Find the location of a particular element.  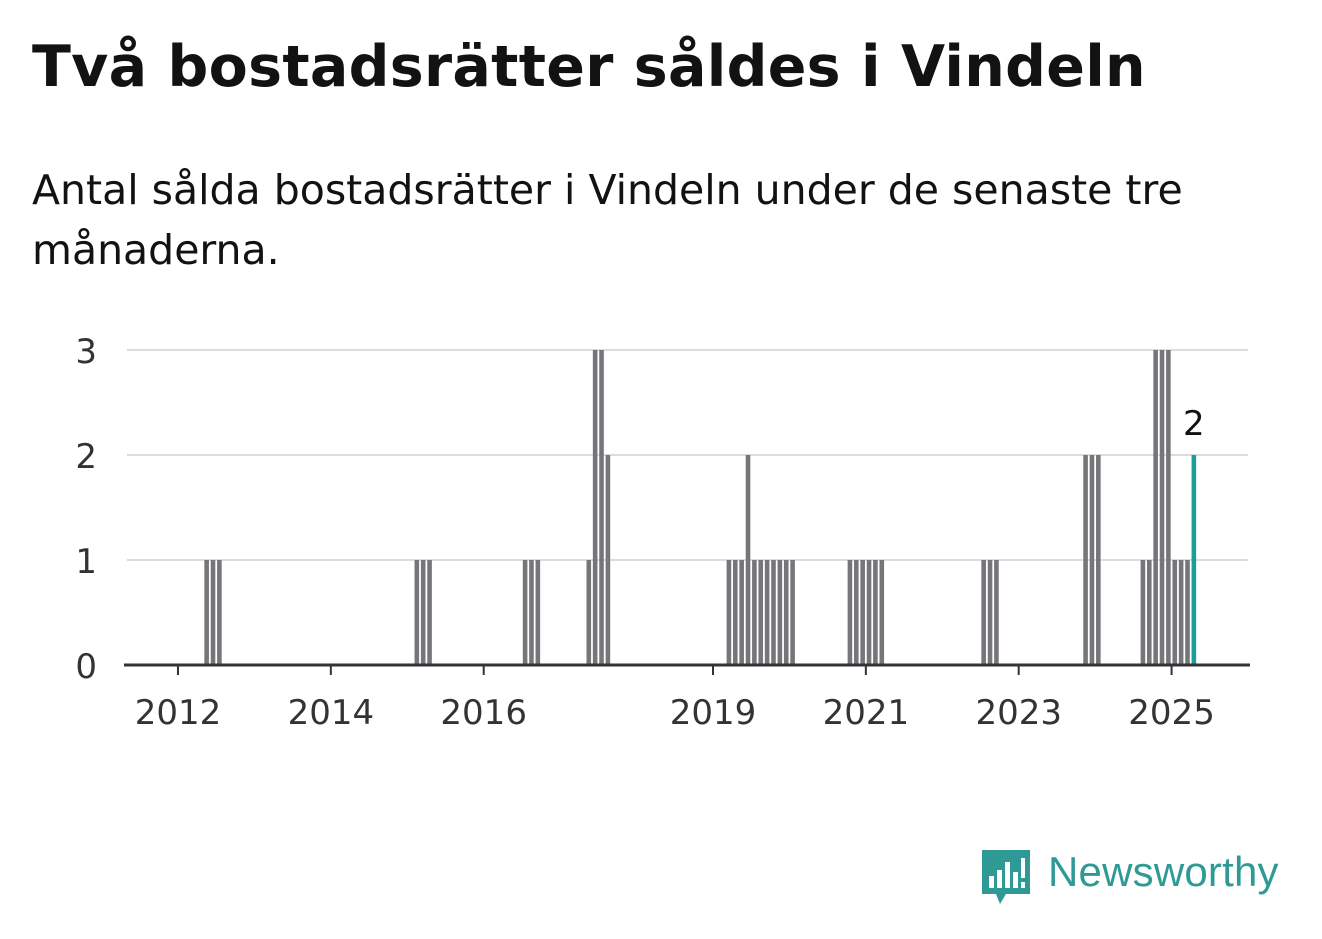

y-tick-label: 0 is located at coordinates (86, 667).